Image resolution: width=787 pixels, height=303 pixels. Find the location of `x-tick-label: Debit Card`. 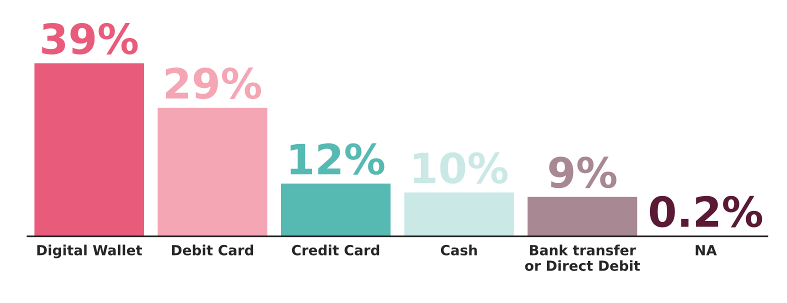

x-tick-label: Debit Card is located at coordinates (213, 250).